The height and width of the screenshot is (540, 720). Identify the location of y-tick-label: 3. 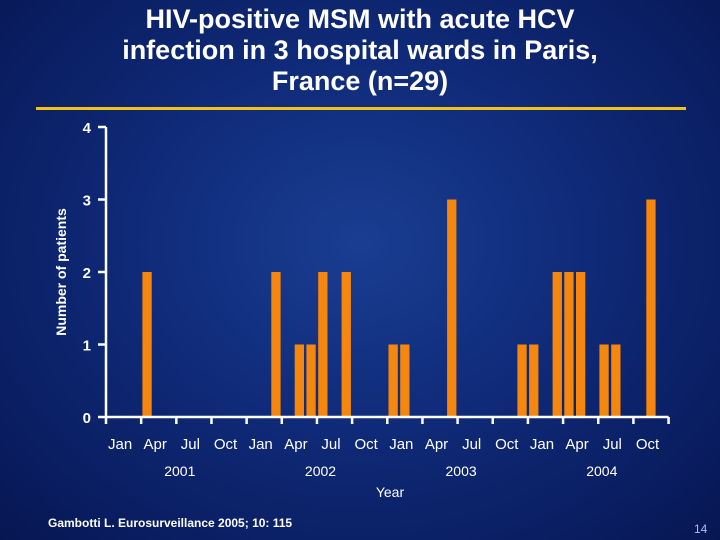
(87, 201).